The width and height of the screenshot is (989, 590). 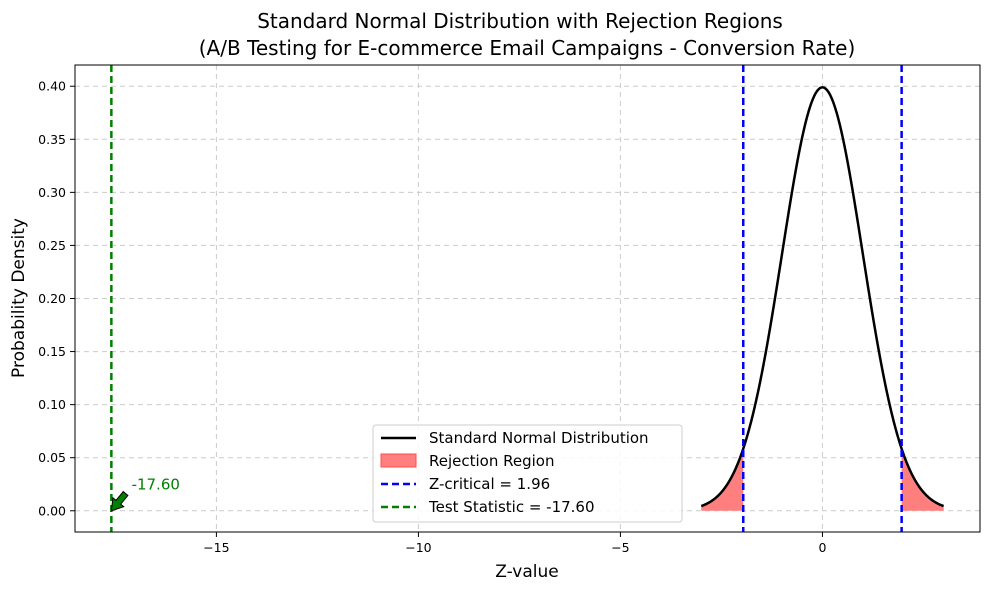 I want to click on annotation: -17.60, so click(x=145, y=494).